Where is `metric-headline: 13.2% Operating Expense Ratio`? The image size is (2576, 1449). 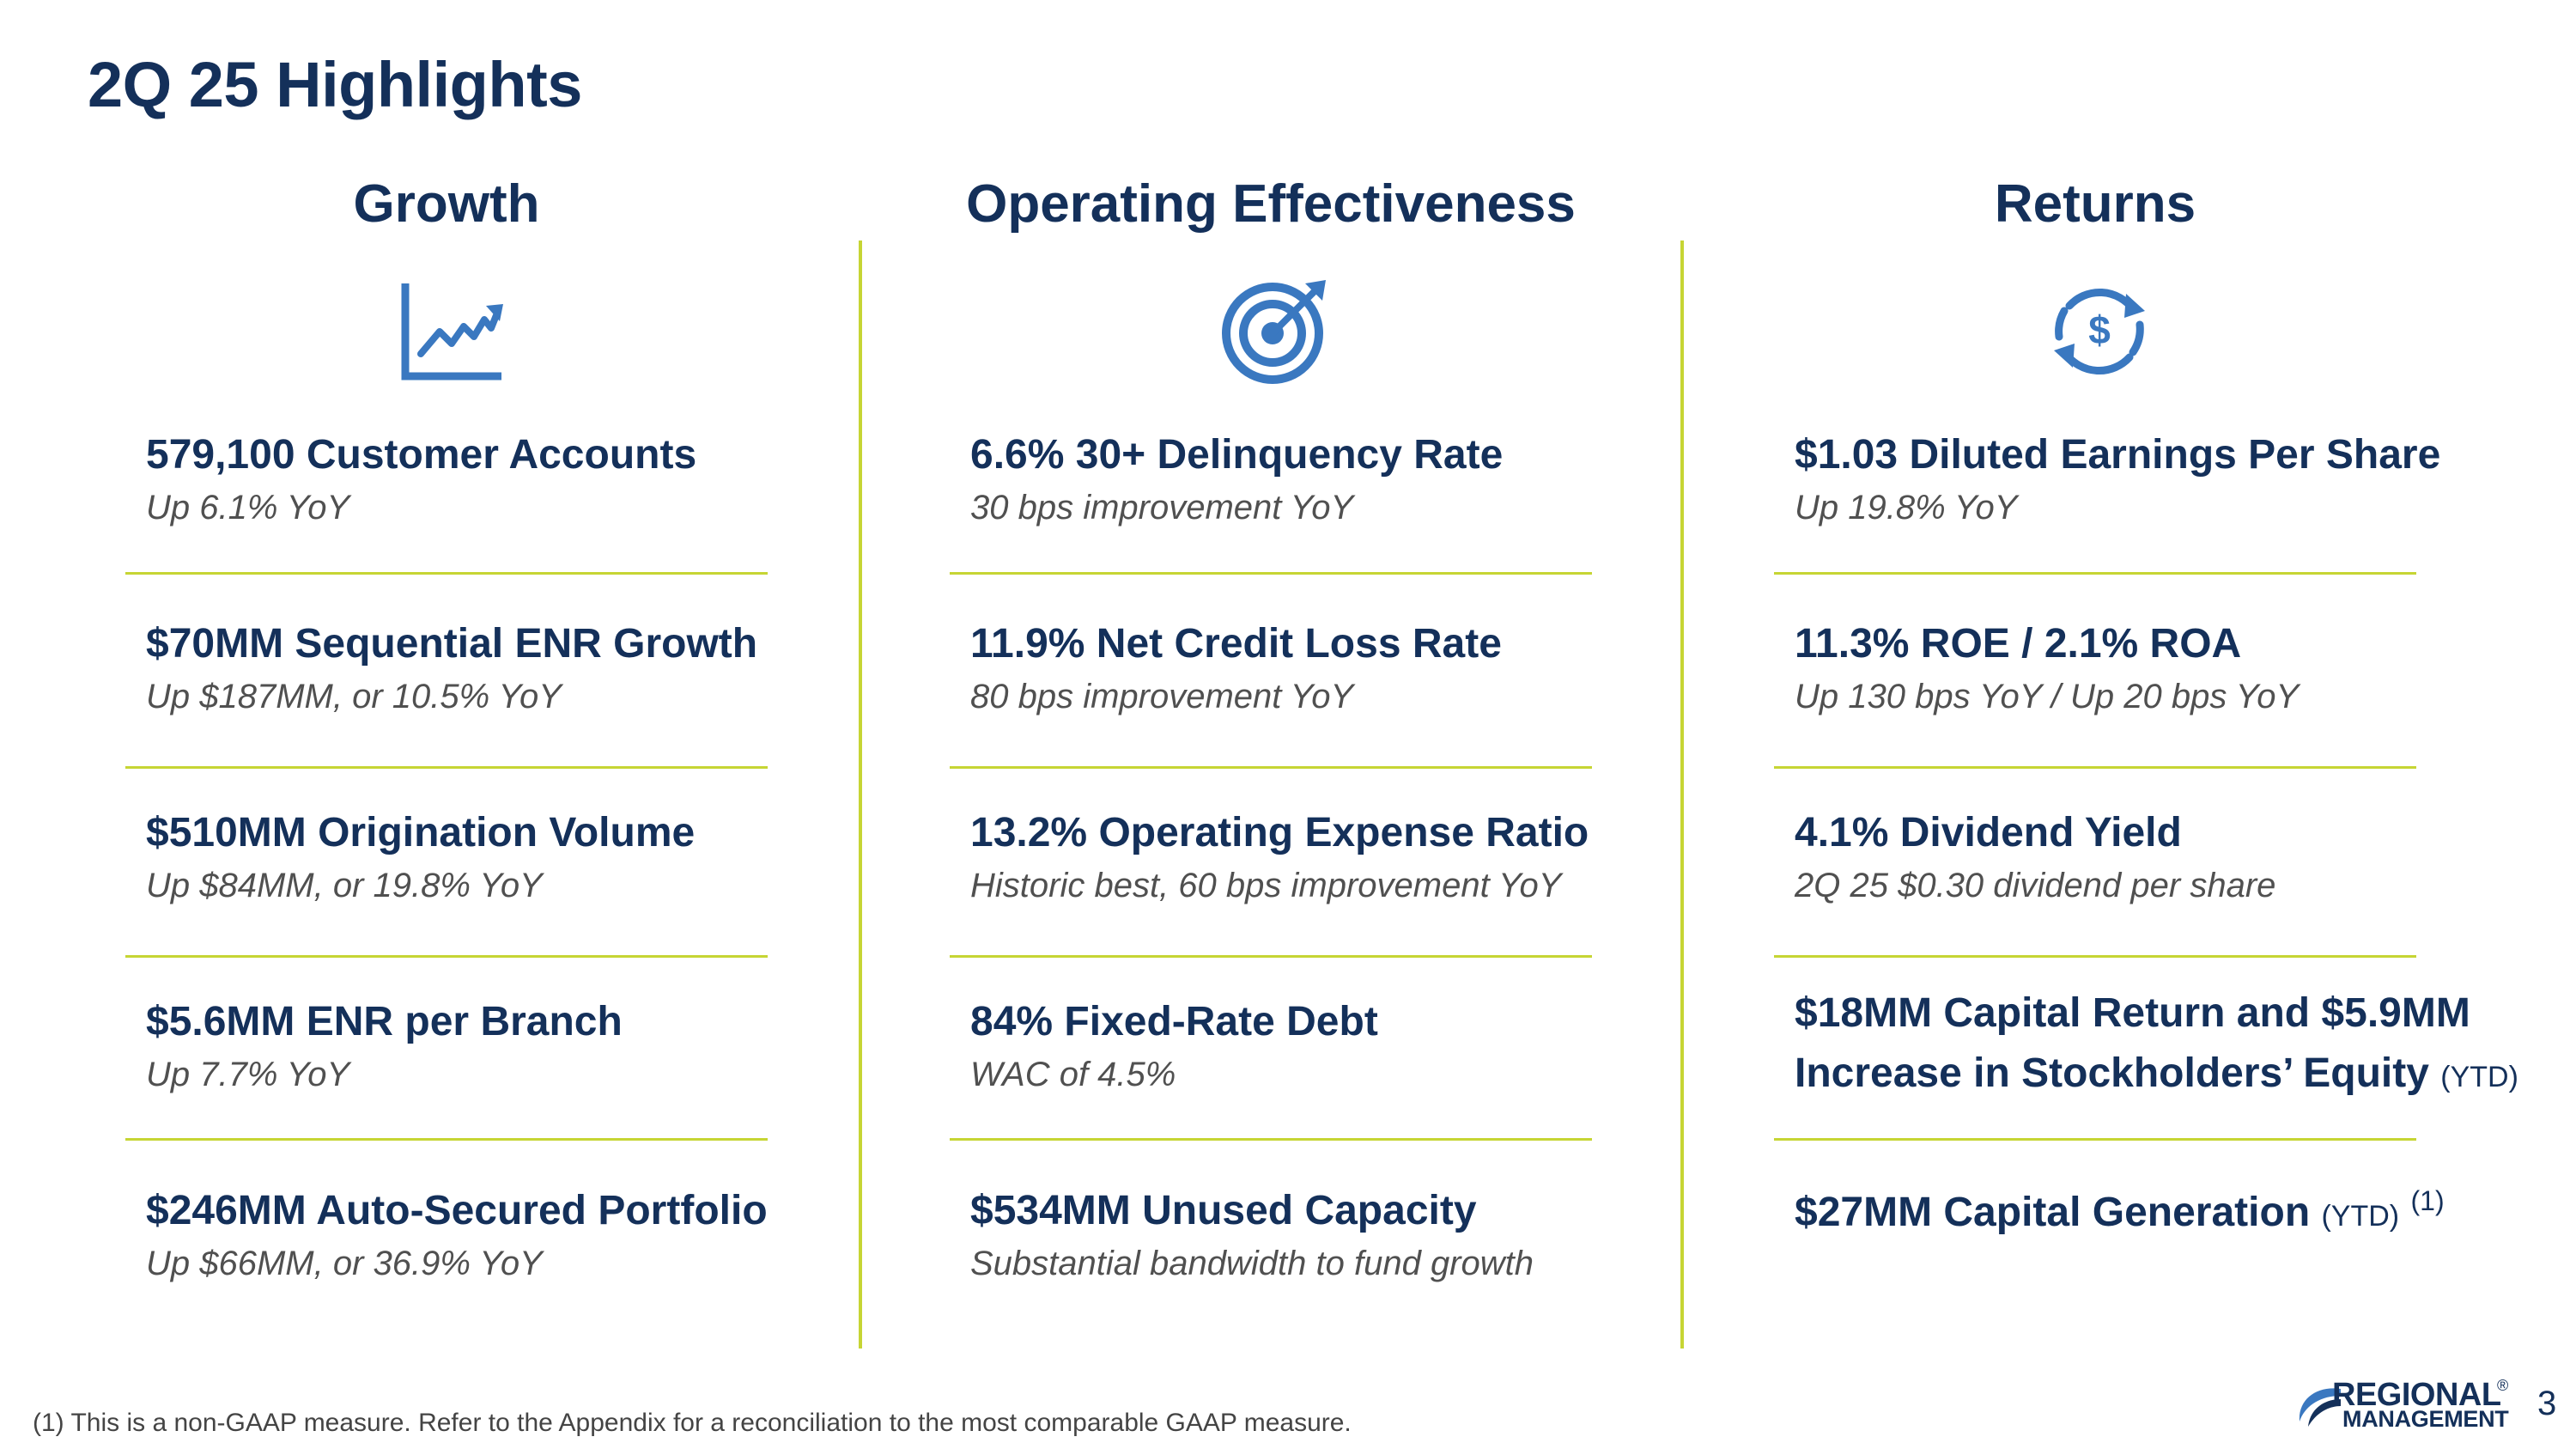 metric-headline: 13.2% Operating Expense Ratio is located at coordinates (1279, 832).